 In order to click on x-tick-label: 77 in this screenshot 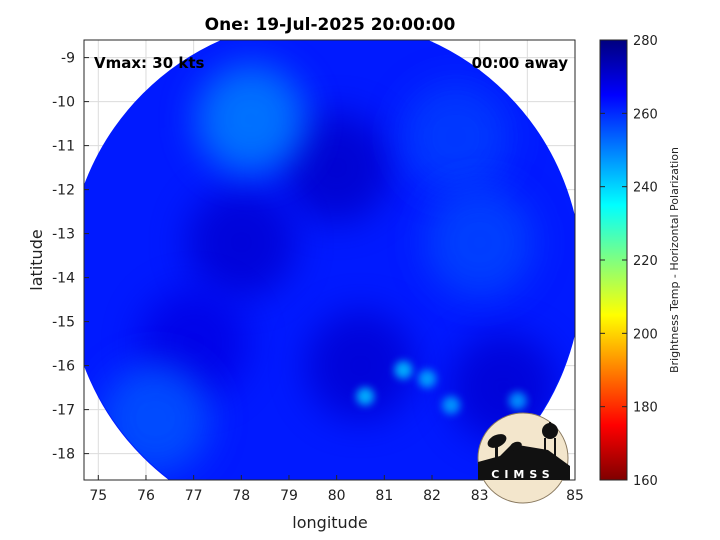, I will do `click(194, 496)`.